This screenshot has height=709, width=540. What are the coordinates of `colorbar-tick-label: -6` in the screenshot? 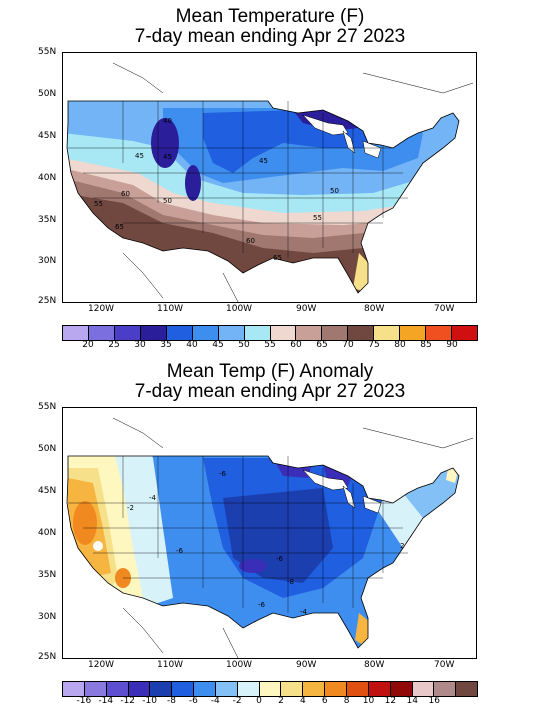 It's located at (193, 701).